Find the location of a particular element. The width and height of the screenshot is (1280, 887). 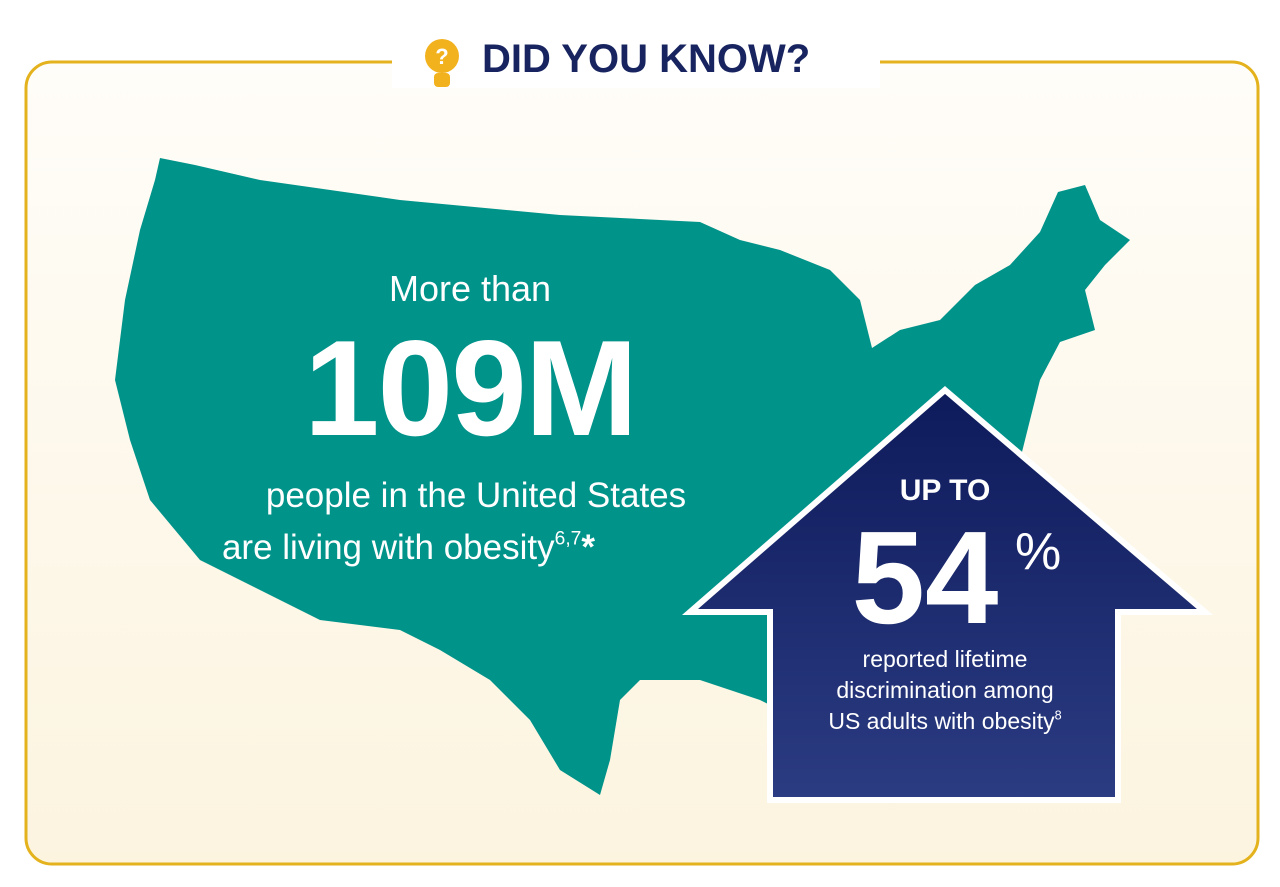

footnote: 6,7 is located at coordinates (568, 539).